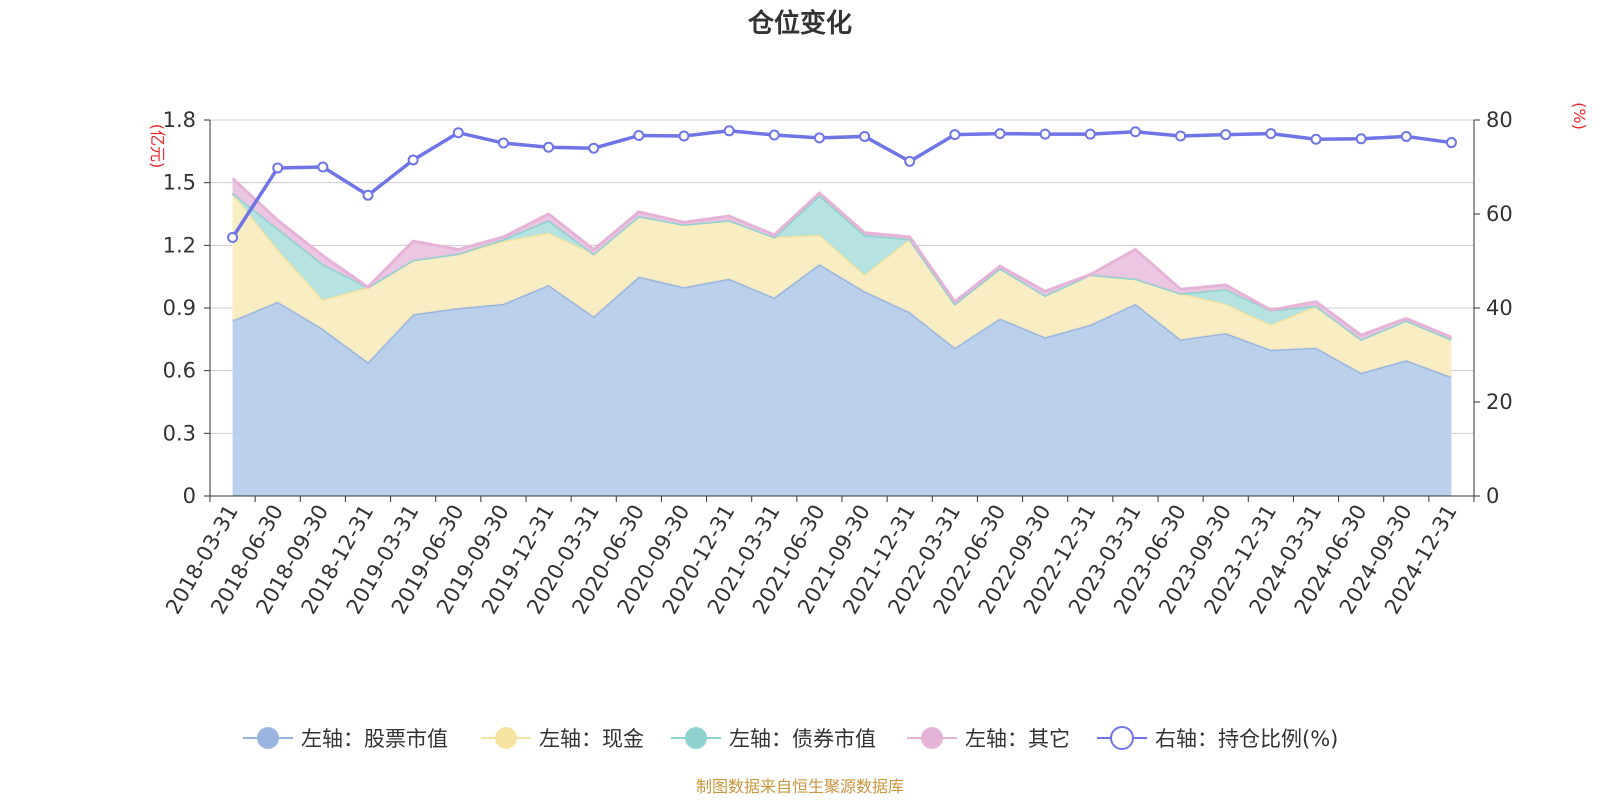 This screenshot has height=800, width=1600. What do you see at coordinates (1246, 739) in the screenshot?
I see `legend-label: 右轴：持仓比例(%)` at bounding box center [1246, 739].